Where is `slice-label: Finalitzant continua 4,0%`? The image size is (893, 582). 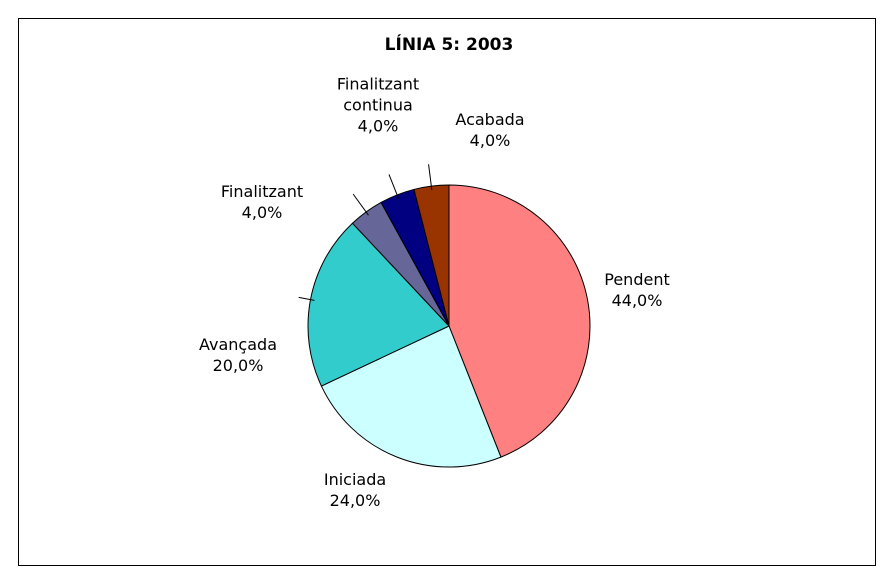 slice-label: Finalitzant continua 4,0% is located at coordinates (378, 105).